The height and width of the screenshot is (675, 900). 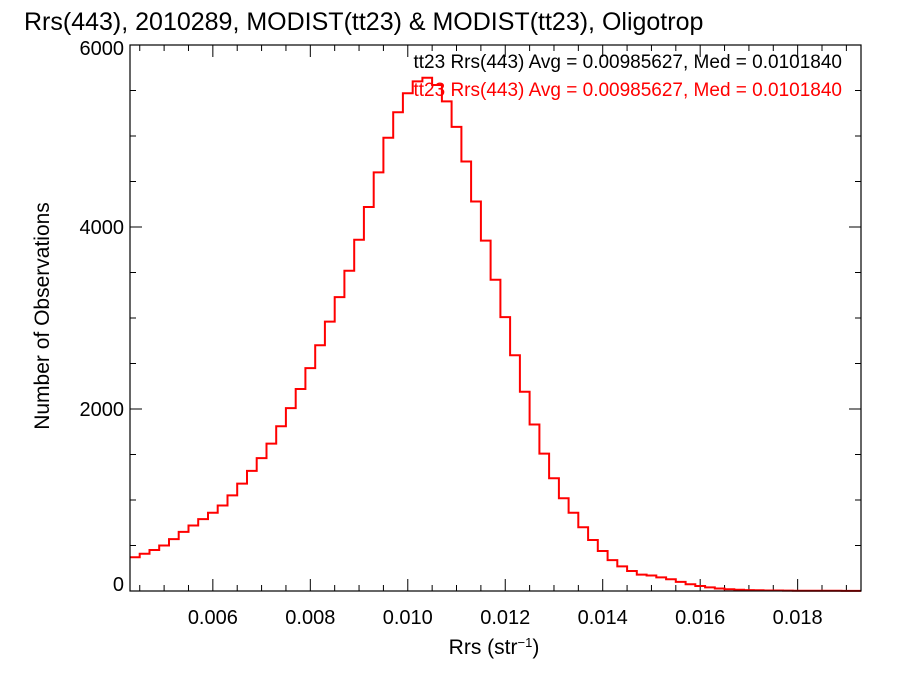 I want to click on x-axis-label-close: ), so click(x=535, y=647).